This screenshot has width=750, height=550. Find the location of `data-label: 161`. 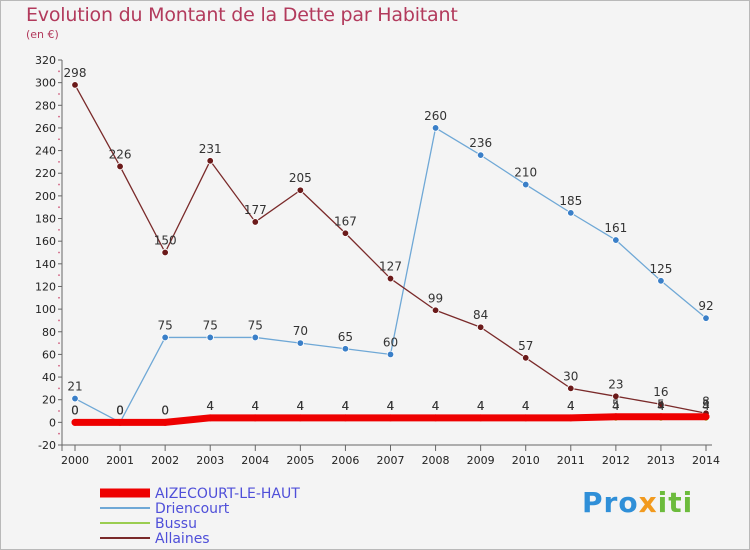

data-label: 161 is located at coordinates (615, 228).